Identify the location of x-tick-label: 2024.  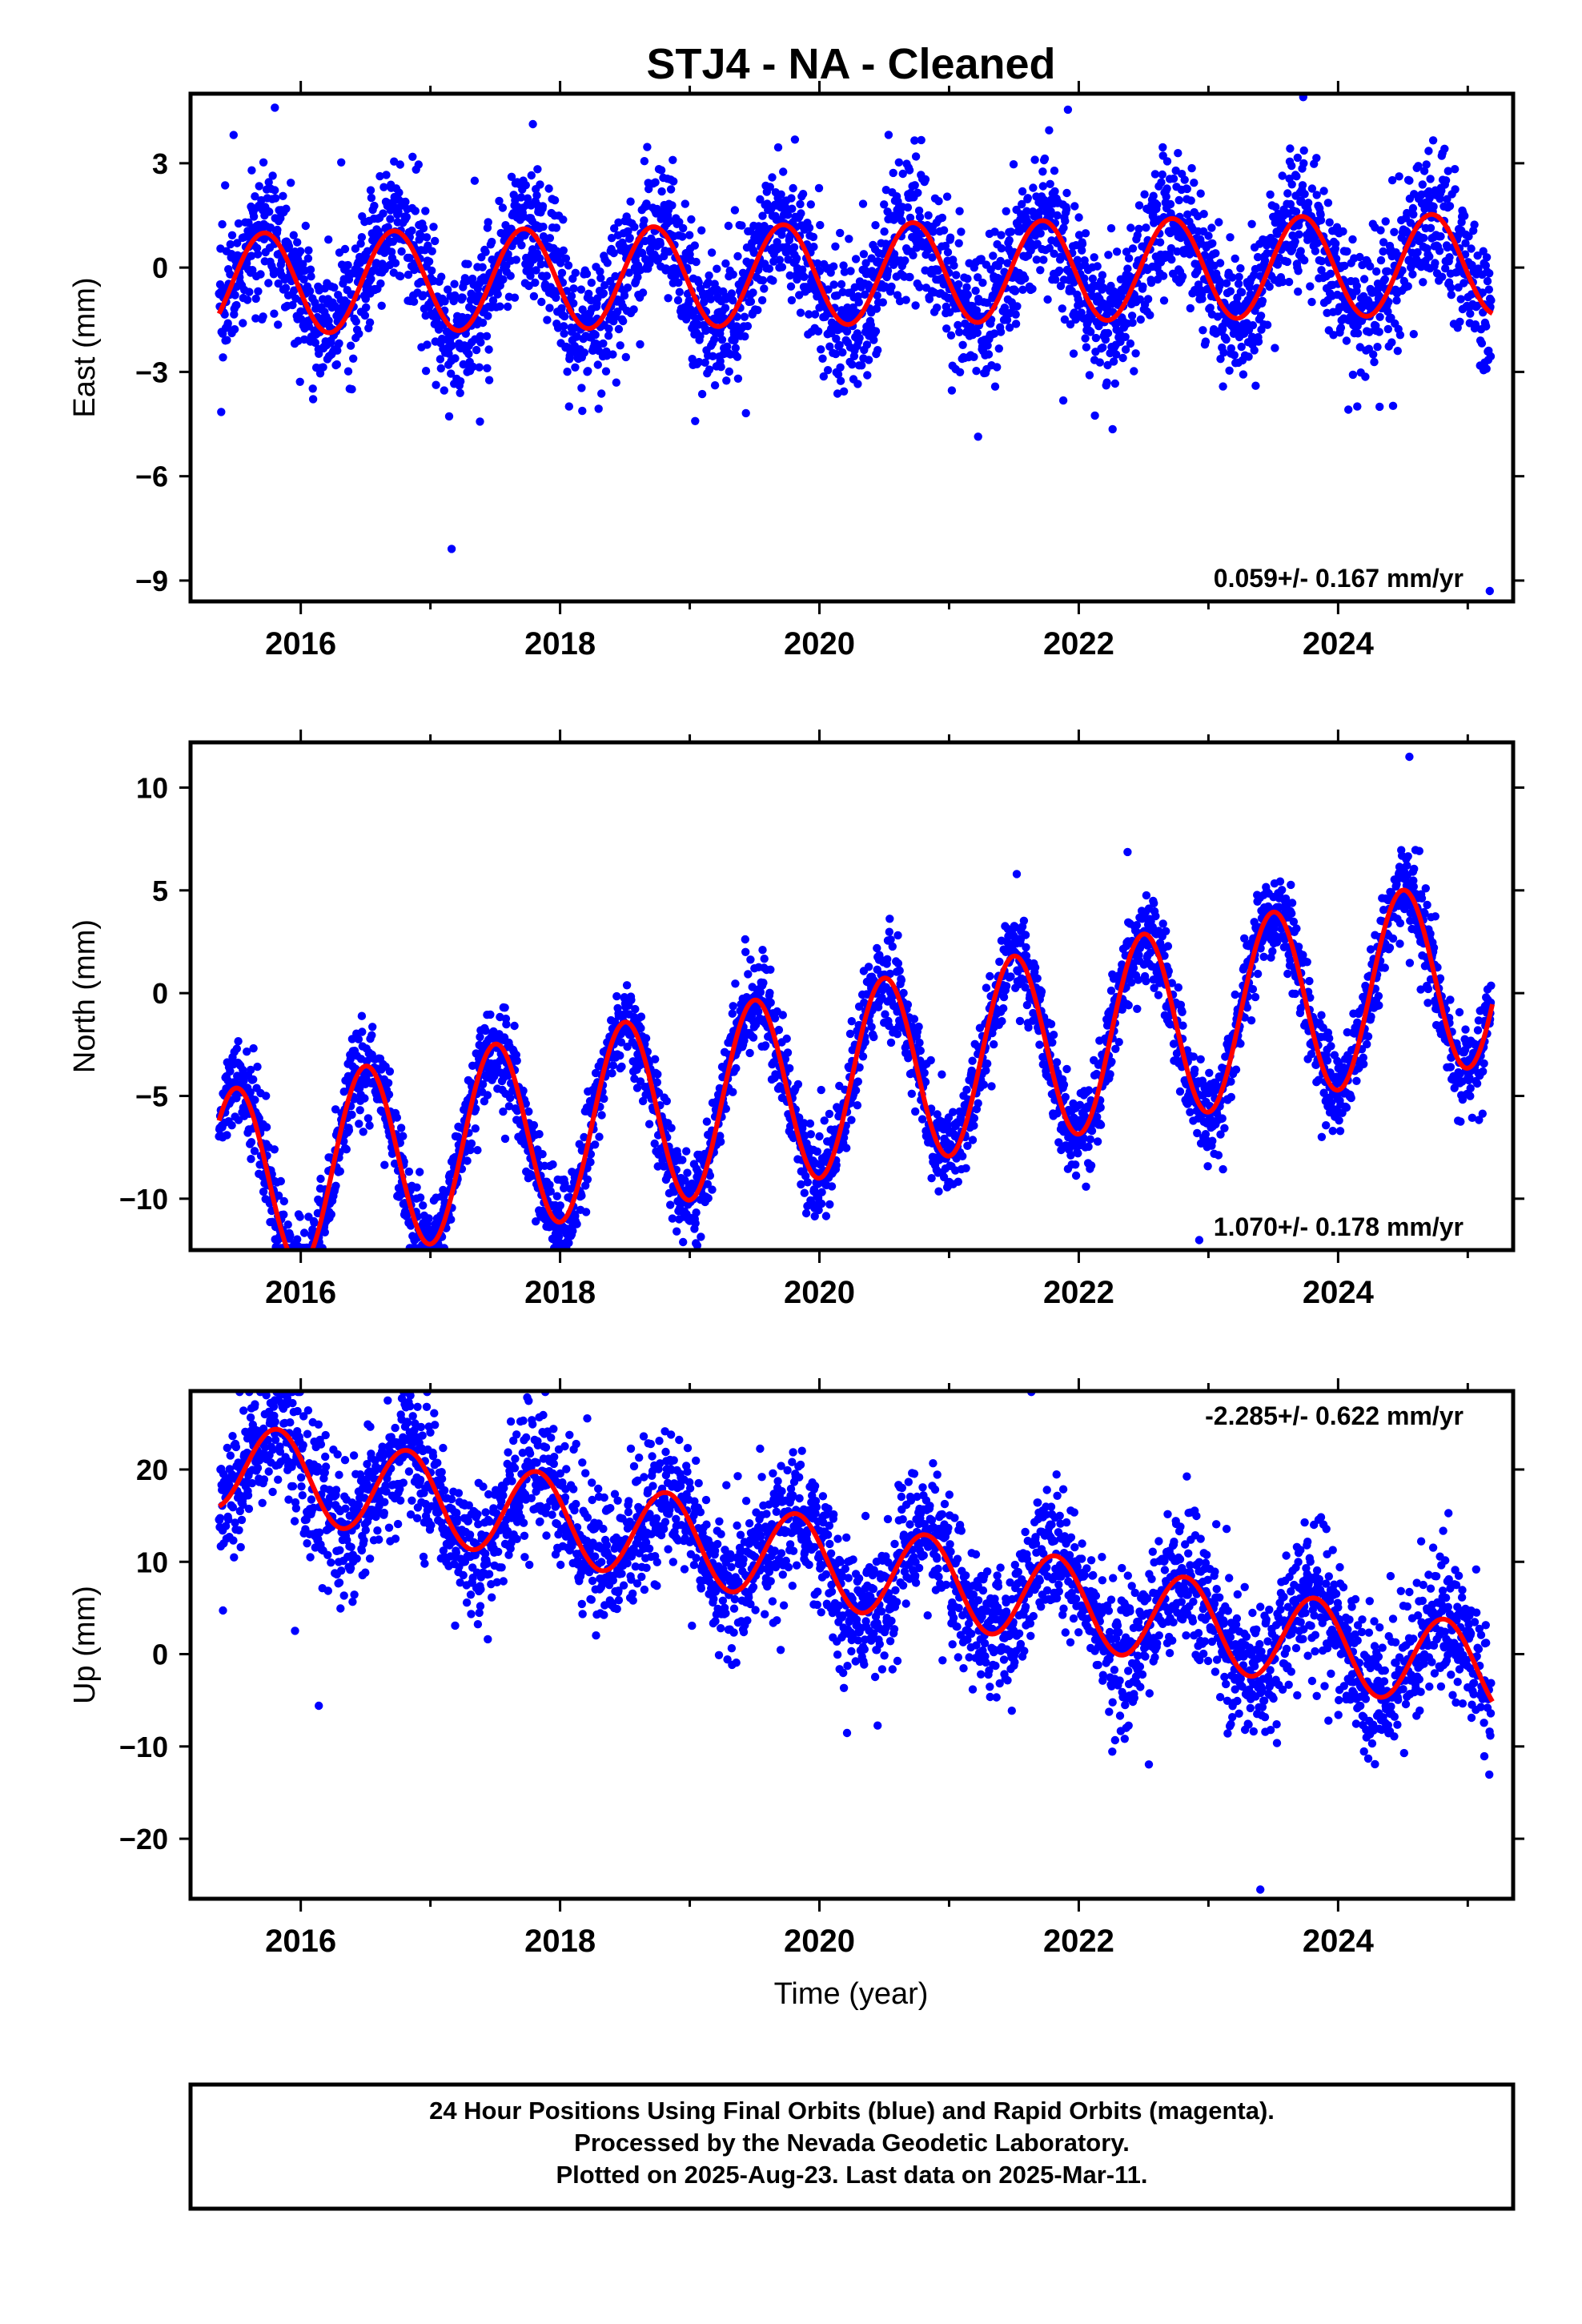
(1339, 644).